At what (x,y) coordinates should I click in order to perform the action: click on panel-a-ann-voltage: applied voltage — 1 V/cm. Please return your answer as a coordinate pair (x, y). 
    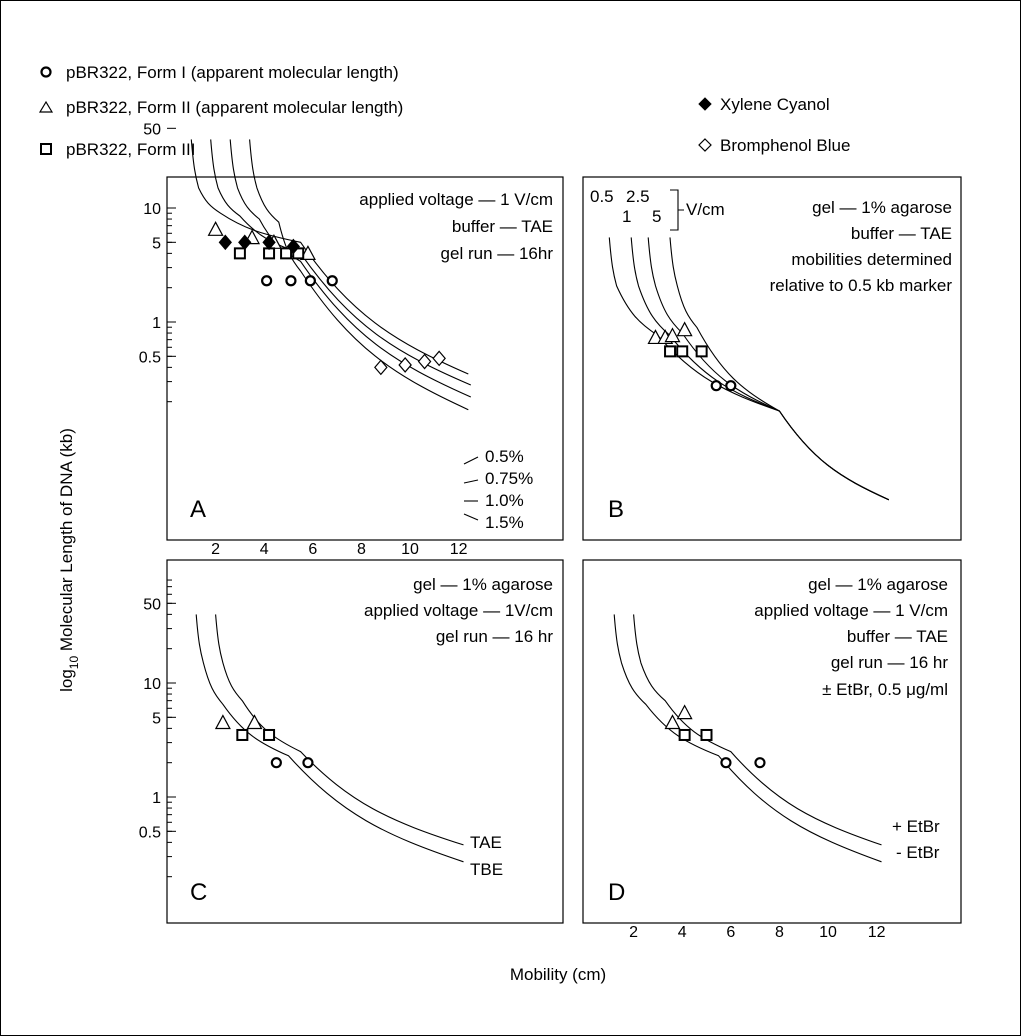
    Looking at the image, I should click on (456, 199).